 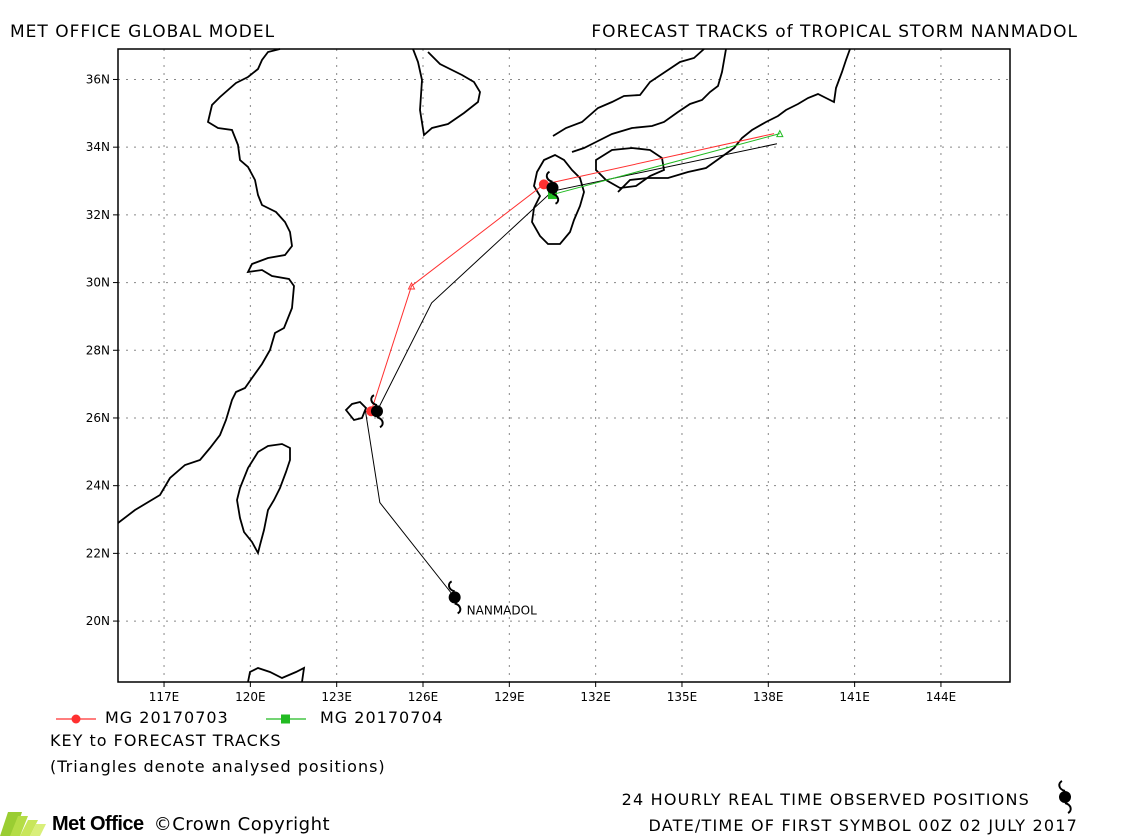 What do you see at coordinates (502, 610) in the screenshot?
I see `storm-name-label: NANMADOL` at bounding box center [502, 610].